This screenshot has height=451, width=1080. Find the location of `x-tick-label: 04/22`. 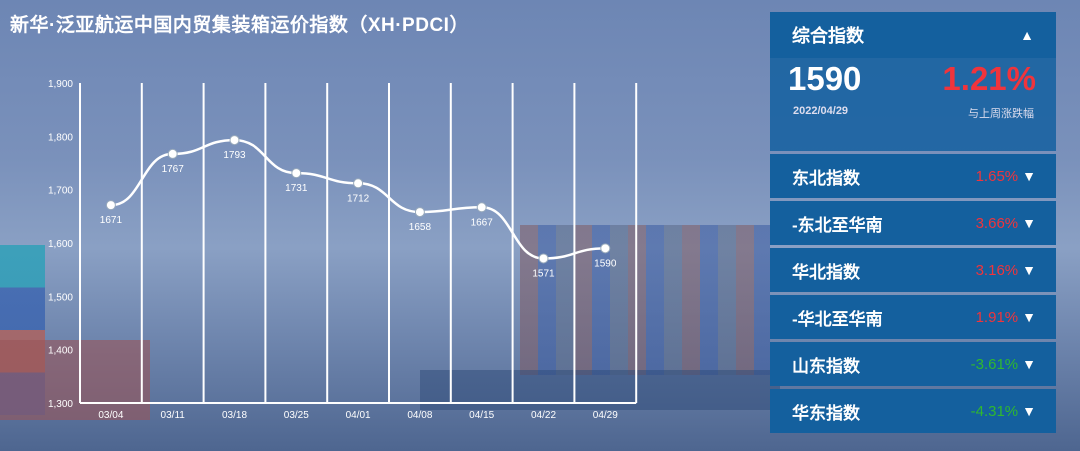

x-tick-label: 04/22 is located at coordinates (543, 415).